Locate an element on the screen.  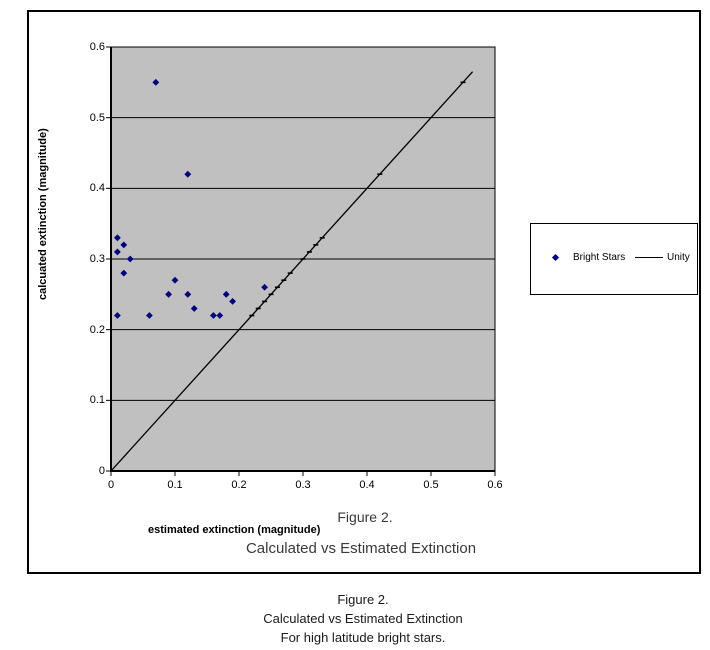
legend: Bright Stars Unity is located at coordinates (614, 259).